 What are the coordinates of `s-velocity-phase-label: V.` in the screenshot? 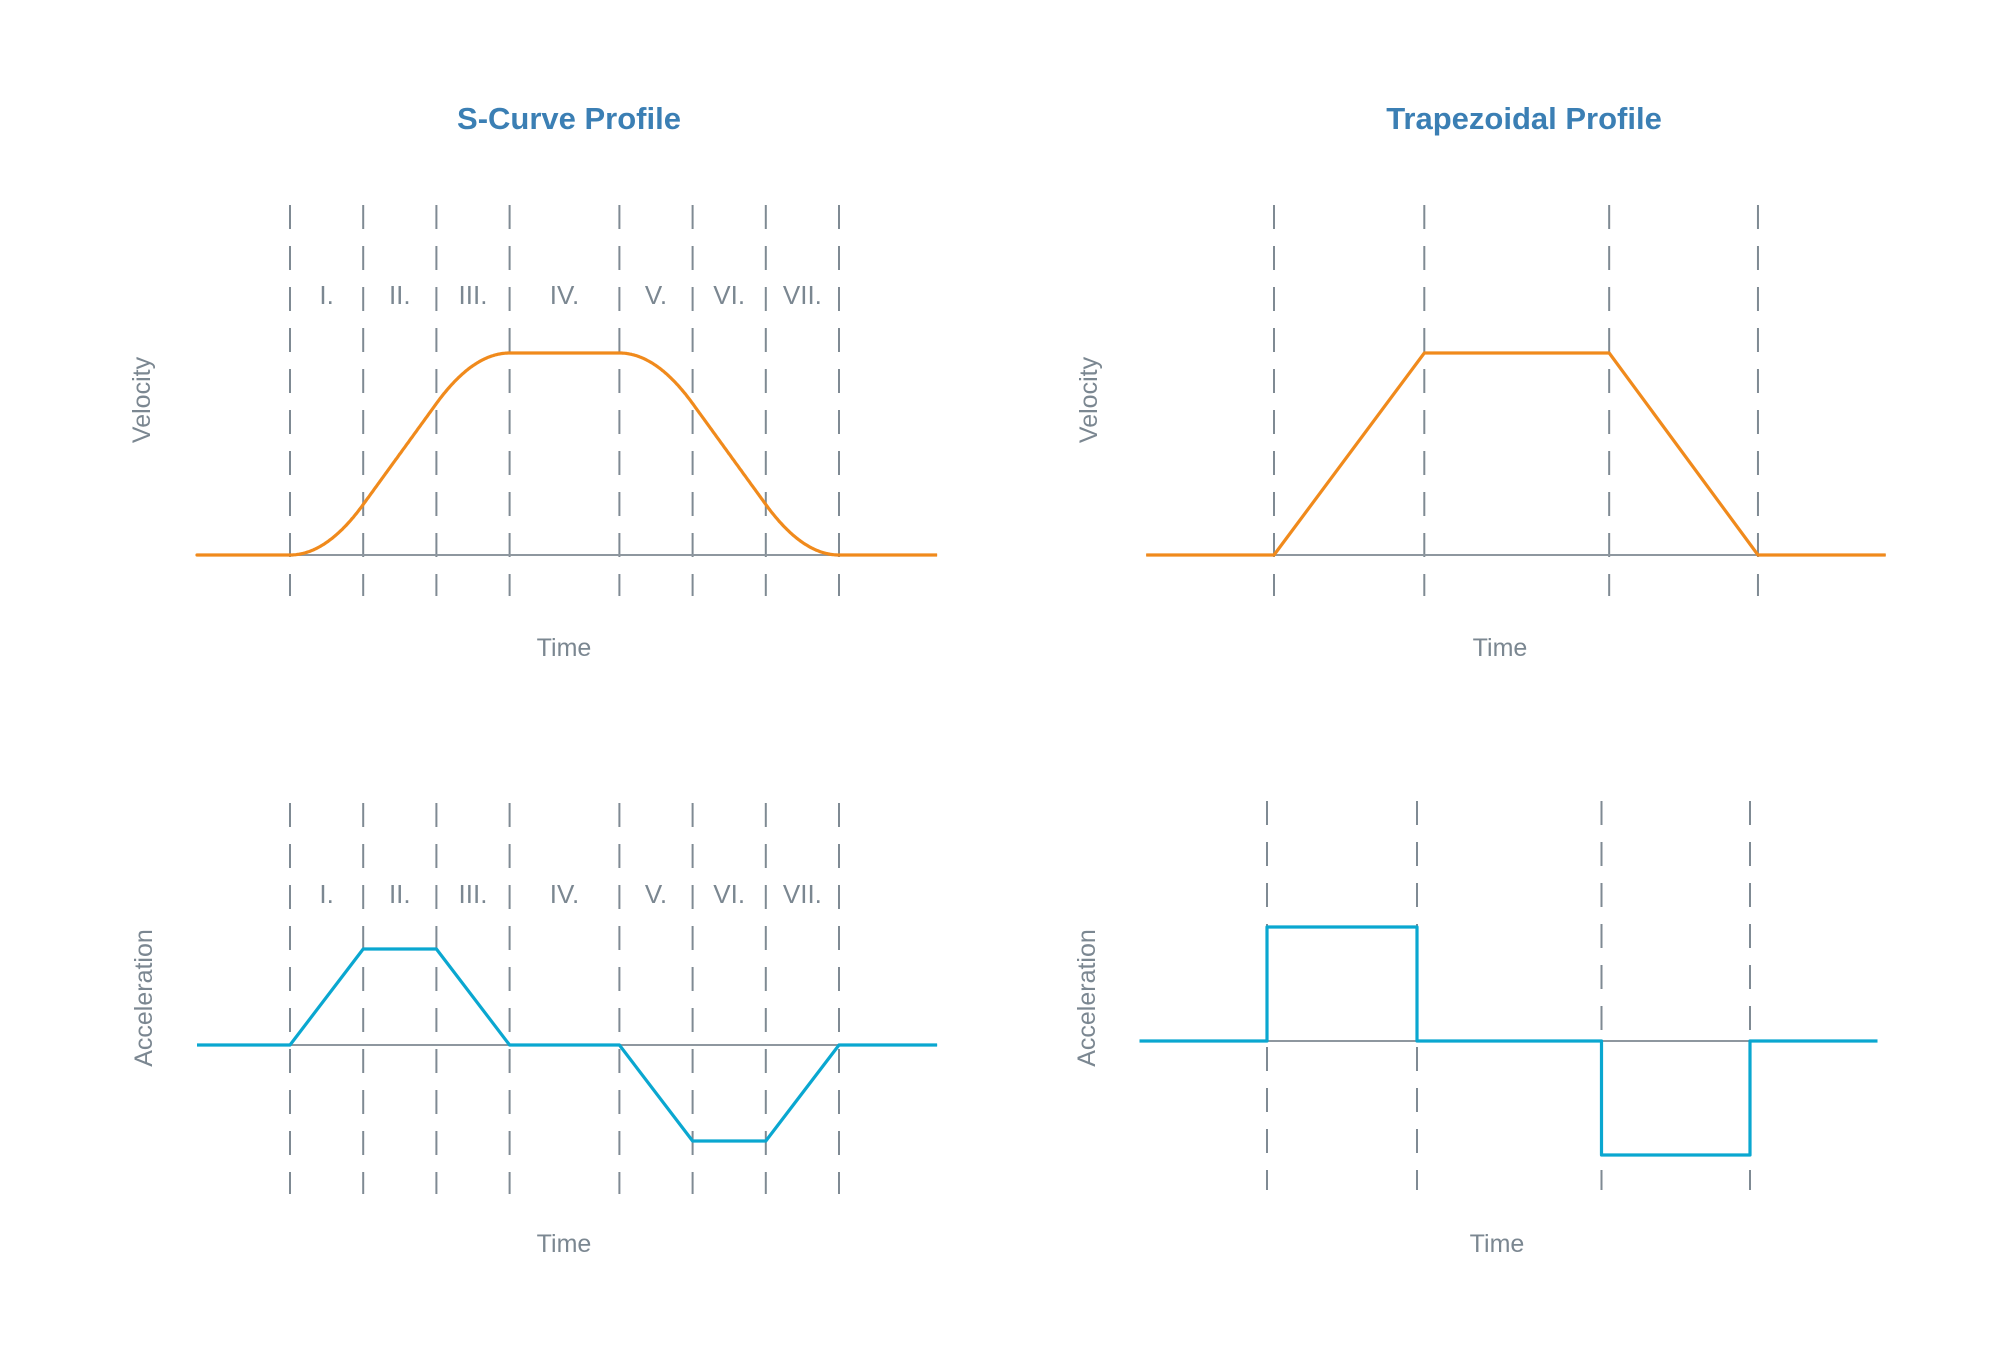 It's located at (656, 295).